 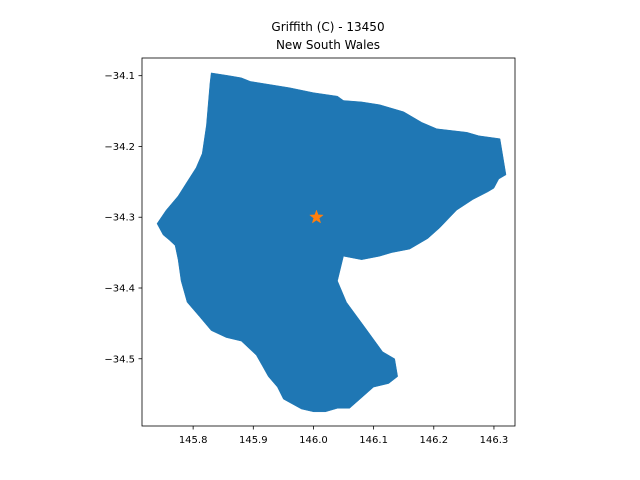 I want to click on y-tick-label: −34.2, so click(x=119, y=147).